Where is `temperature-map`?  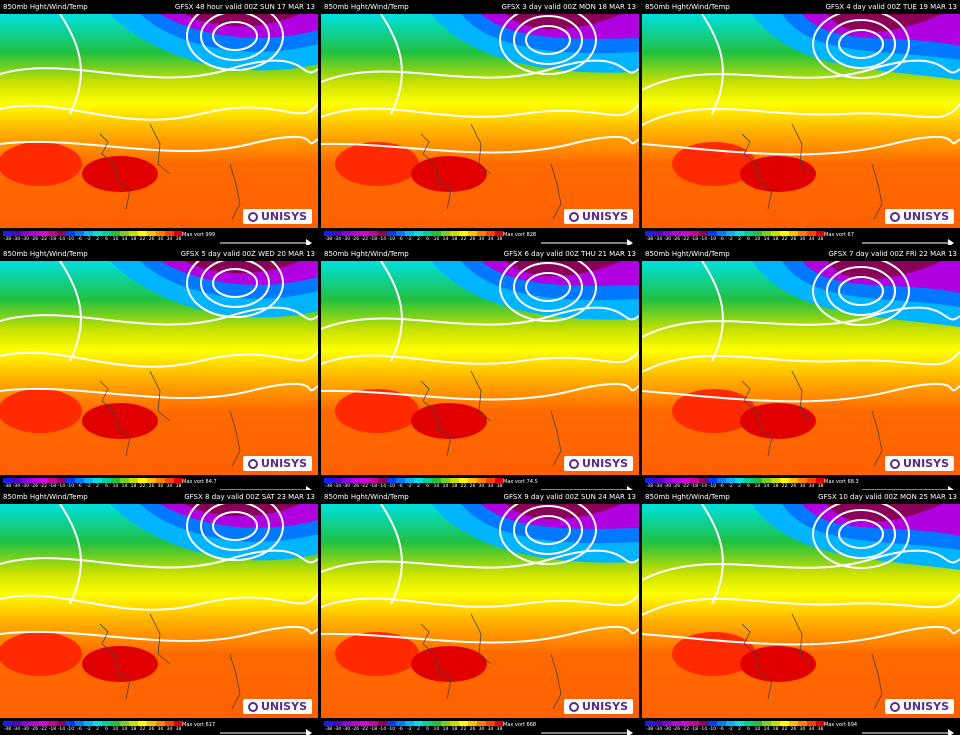 temperature-map is located at coordinates (480, 611).